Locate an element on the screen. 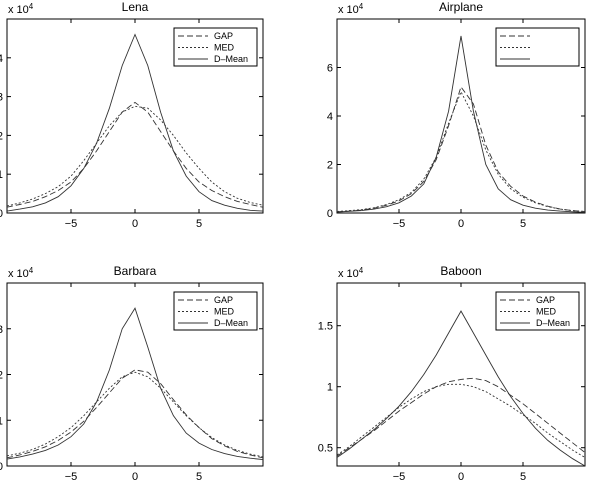 The height and width of the screenshot is (487, 590). y-tick-label: 0.5 is located at coordinates (325, 449).